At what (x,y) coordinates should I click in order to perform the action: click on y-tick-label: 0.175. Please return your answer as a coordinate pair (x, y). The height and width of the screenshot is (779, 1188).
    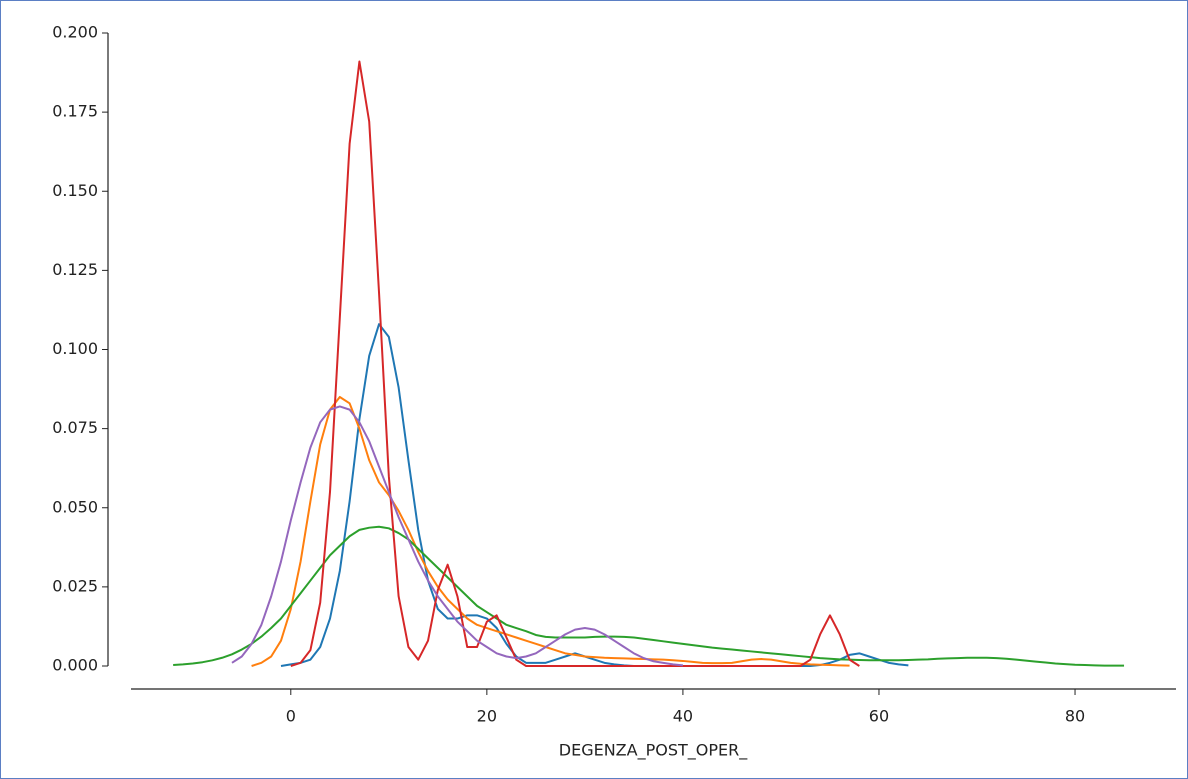
    Looking at the image, I should click on (75, 111).